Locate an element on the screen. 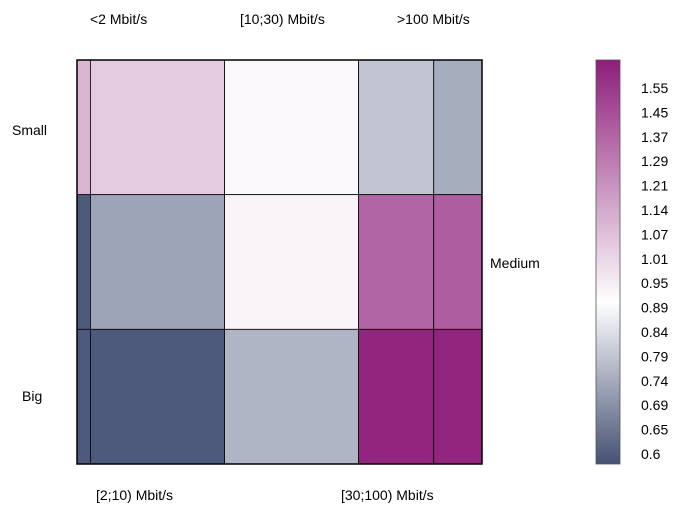  colorbar-tick-label: 0.84 is located at coordinates (654, 332).